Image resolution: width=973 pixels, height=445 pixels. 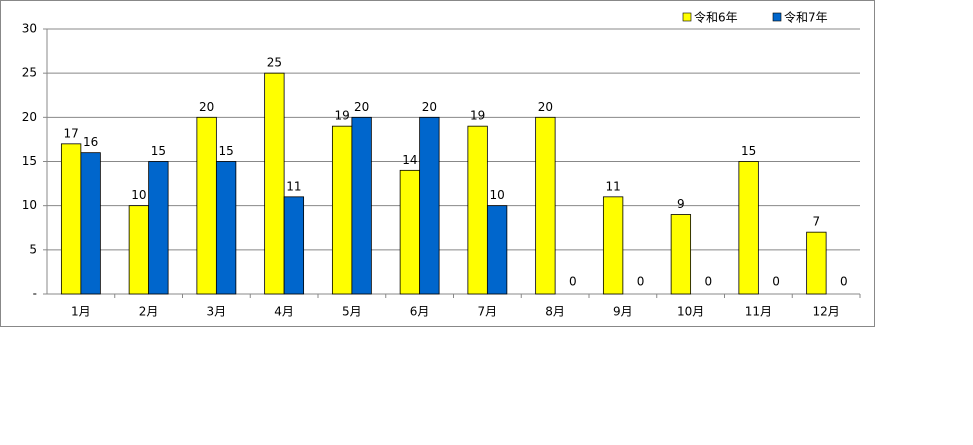 What do you see at coordinates (409, 160) in the screenshot?
I see `data-label: 14` at bounding box center [409, 160].